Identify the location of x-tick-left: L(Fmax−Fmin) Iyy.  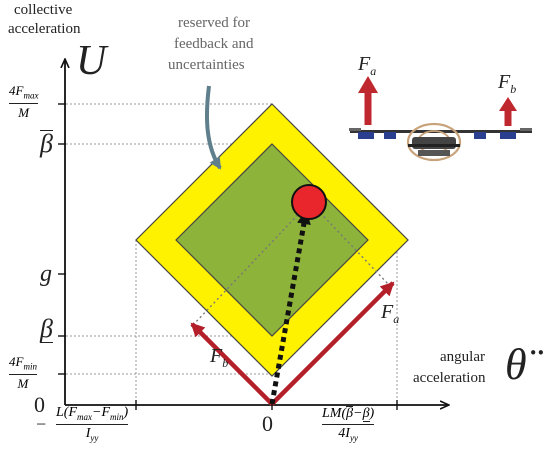
(92, 424).